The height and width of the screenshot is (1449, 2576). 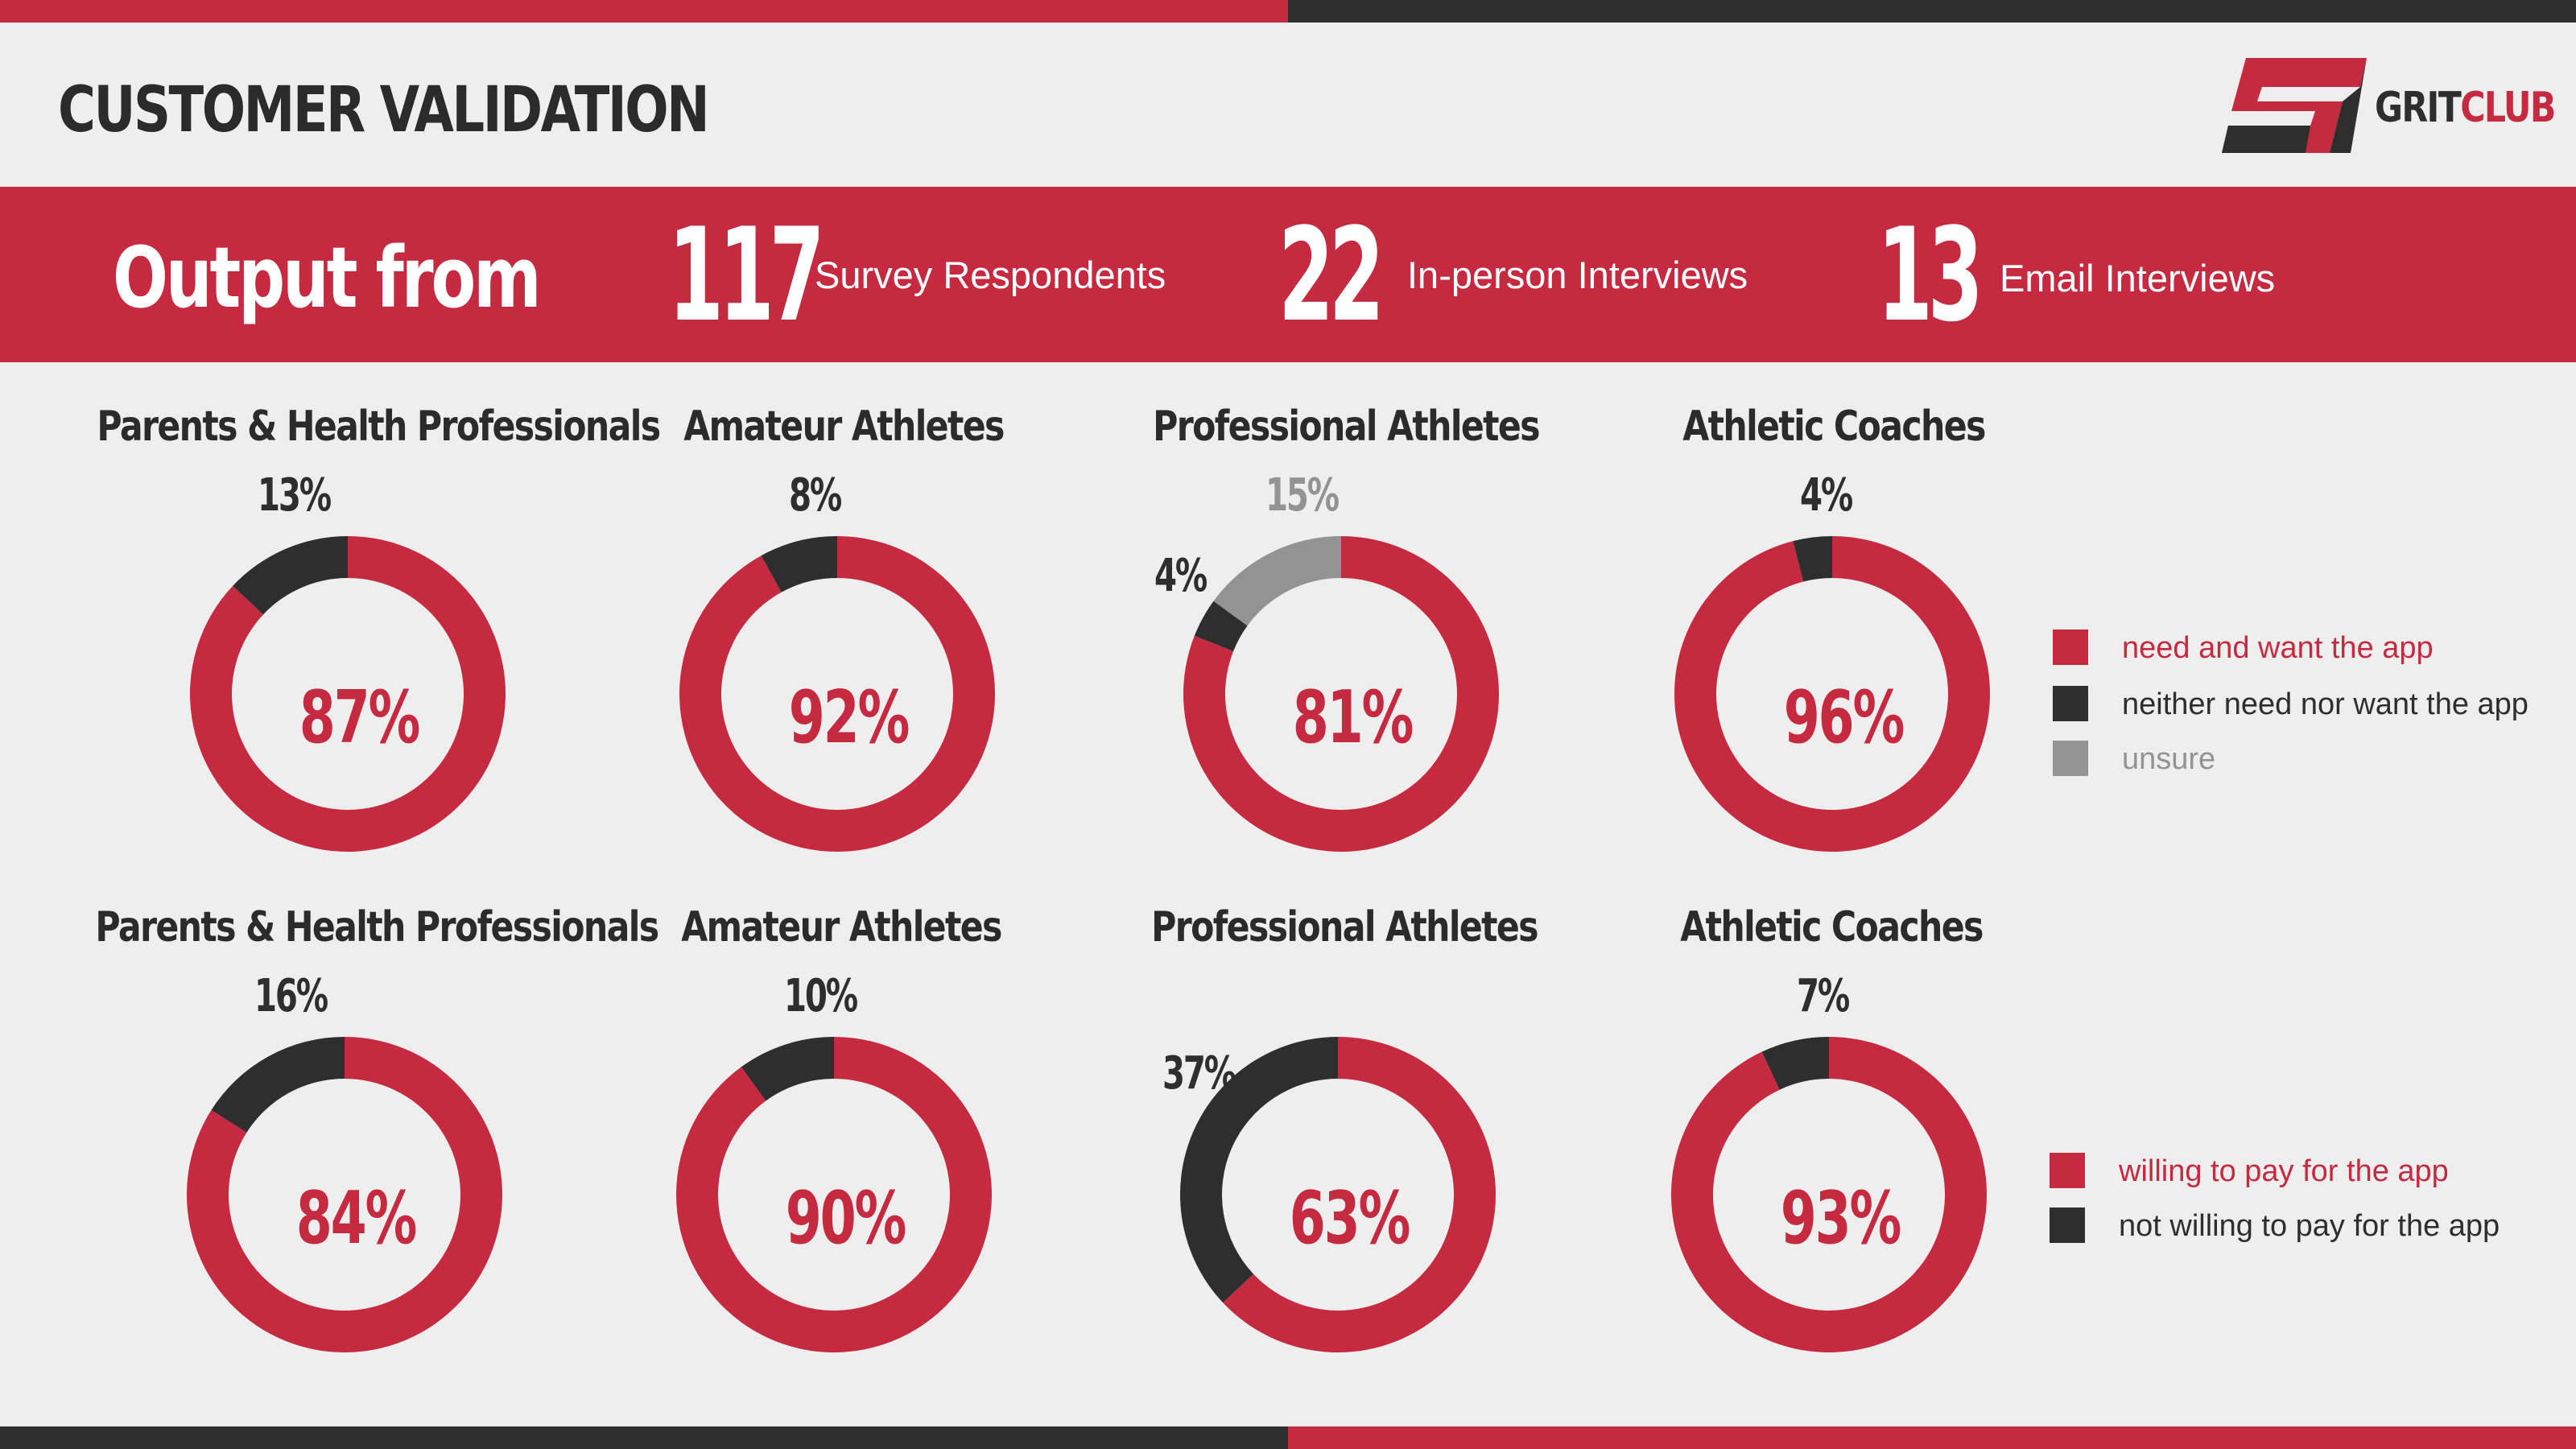 What do you see at coordinates (294, 495) in the screenshot?
I see `donut-segment-value-label: 13%` at bounding box center [294, 495].